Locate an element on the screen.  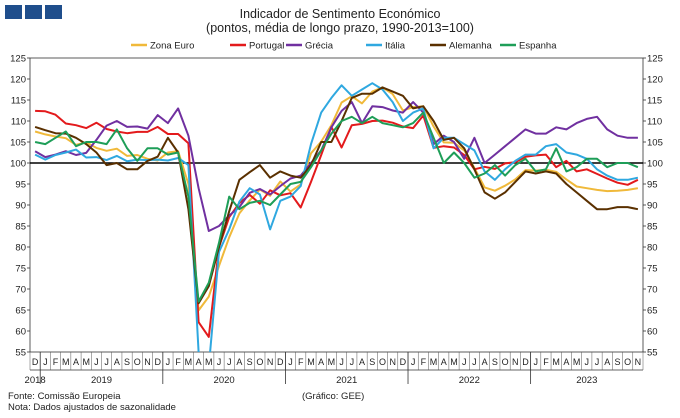
y-tick-left-65: 65 is located at coordinates (20, 311).